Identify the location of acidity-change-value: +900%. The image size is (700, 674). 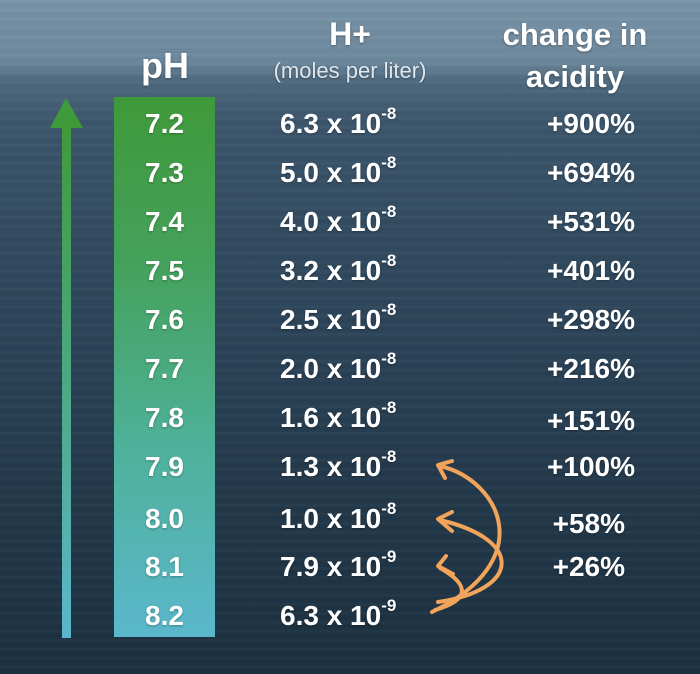
(591, 123).